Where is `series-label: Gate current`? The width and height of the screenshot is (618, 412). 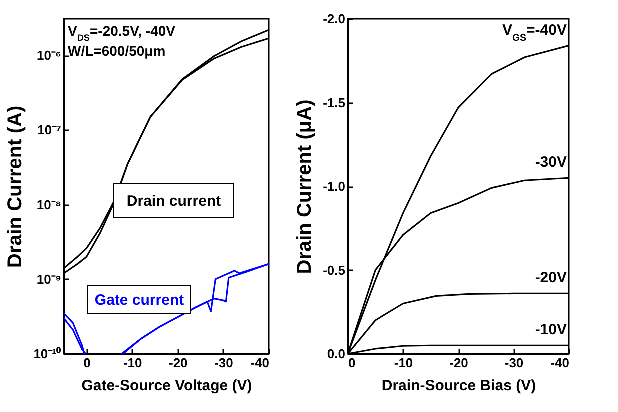
series-label: Gate current is located at coordinates (139, 300).